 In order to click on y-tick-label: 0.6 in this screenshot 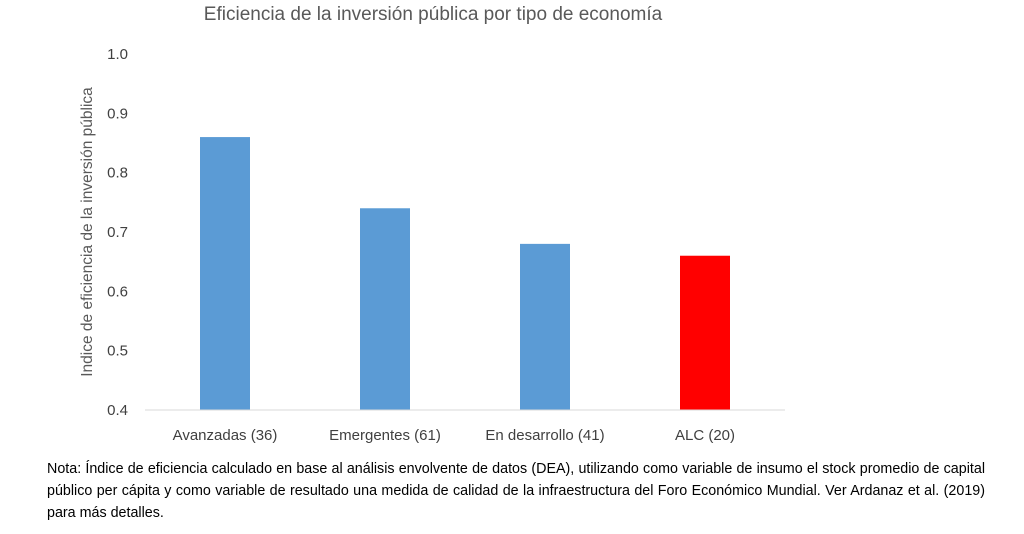, I will do `click(117, 291)`.